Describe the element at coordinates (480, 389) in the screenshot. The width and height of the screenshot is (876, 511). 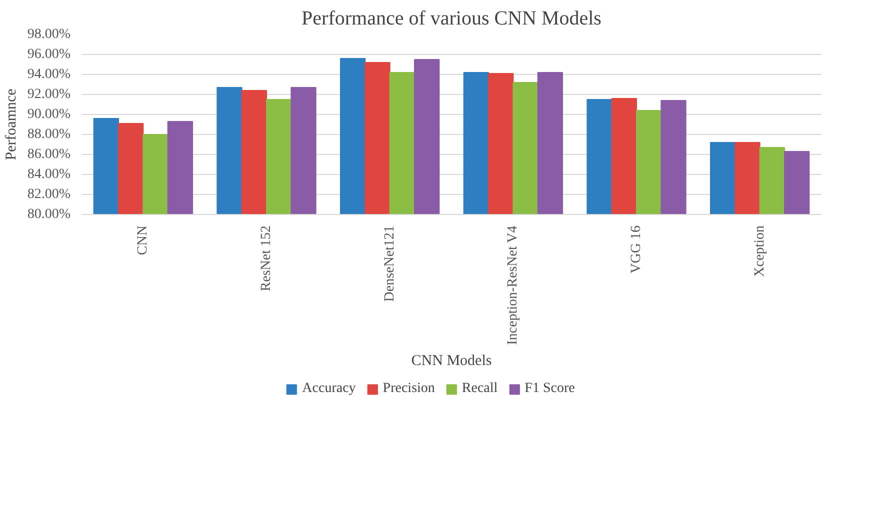
I see `legend-label: Recall` at that location.